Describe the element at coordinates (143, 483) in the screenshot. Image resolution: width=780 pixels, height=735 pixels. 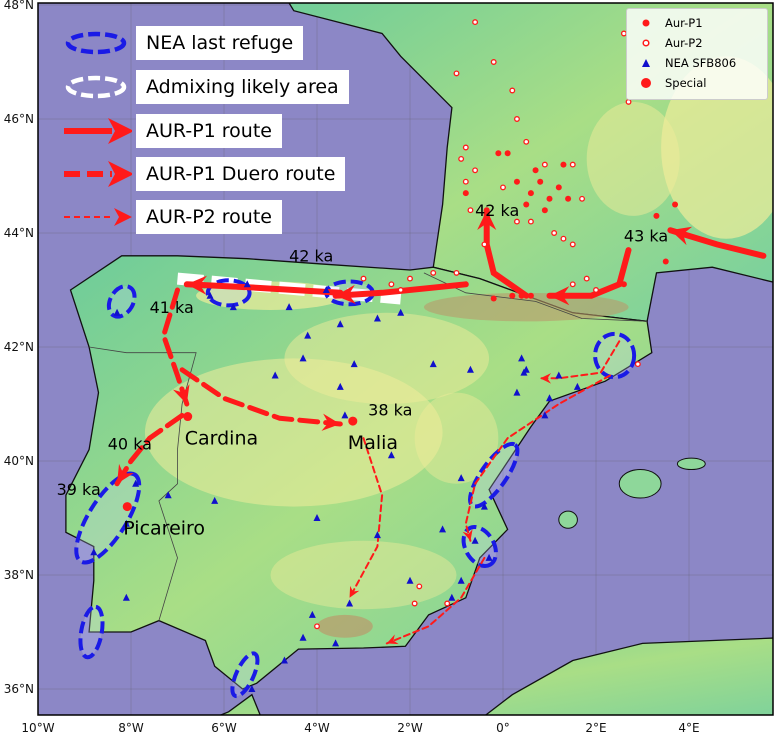
I see `border-line` at that location.